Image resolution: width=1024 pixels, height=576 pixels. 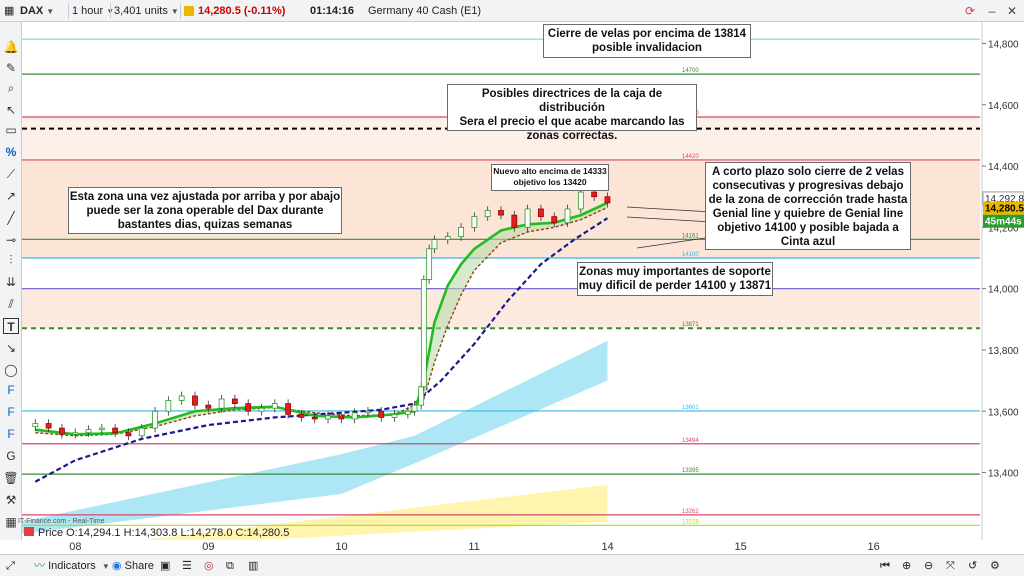 I want to click on cursor-icon: ↖, so click(x=11, y=110).